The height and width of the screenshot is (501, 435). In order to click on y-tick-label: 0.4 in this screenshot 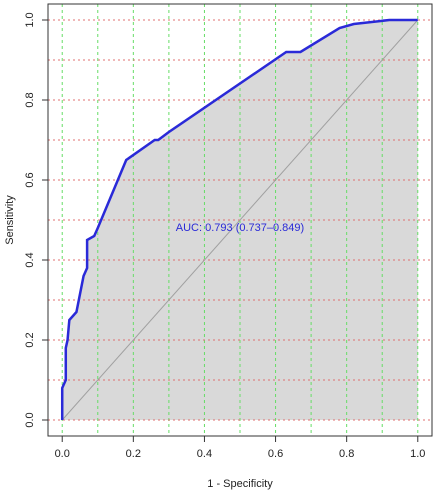, I will do `click(30, 259)`.